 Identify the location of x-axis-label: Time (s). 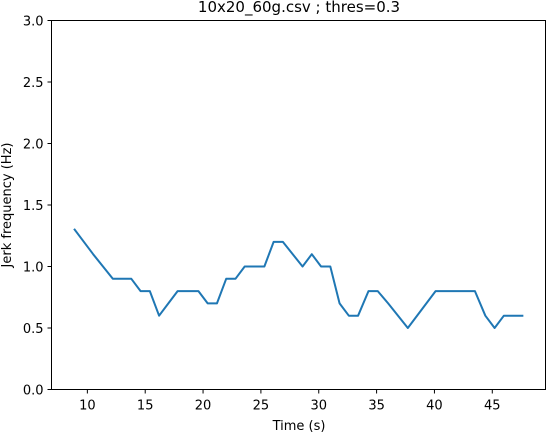
(299, 426).